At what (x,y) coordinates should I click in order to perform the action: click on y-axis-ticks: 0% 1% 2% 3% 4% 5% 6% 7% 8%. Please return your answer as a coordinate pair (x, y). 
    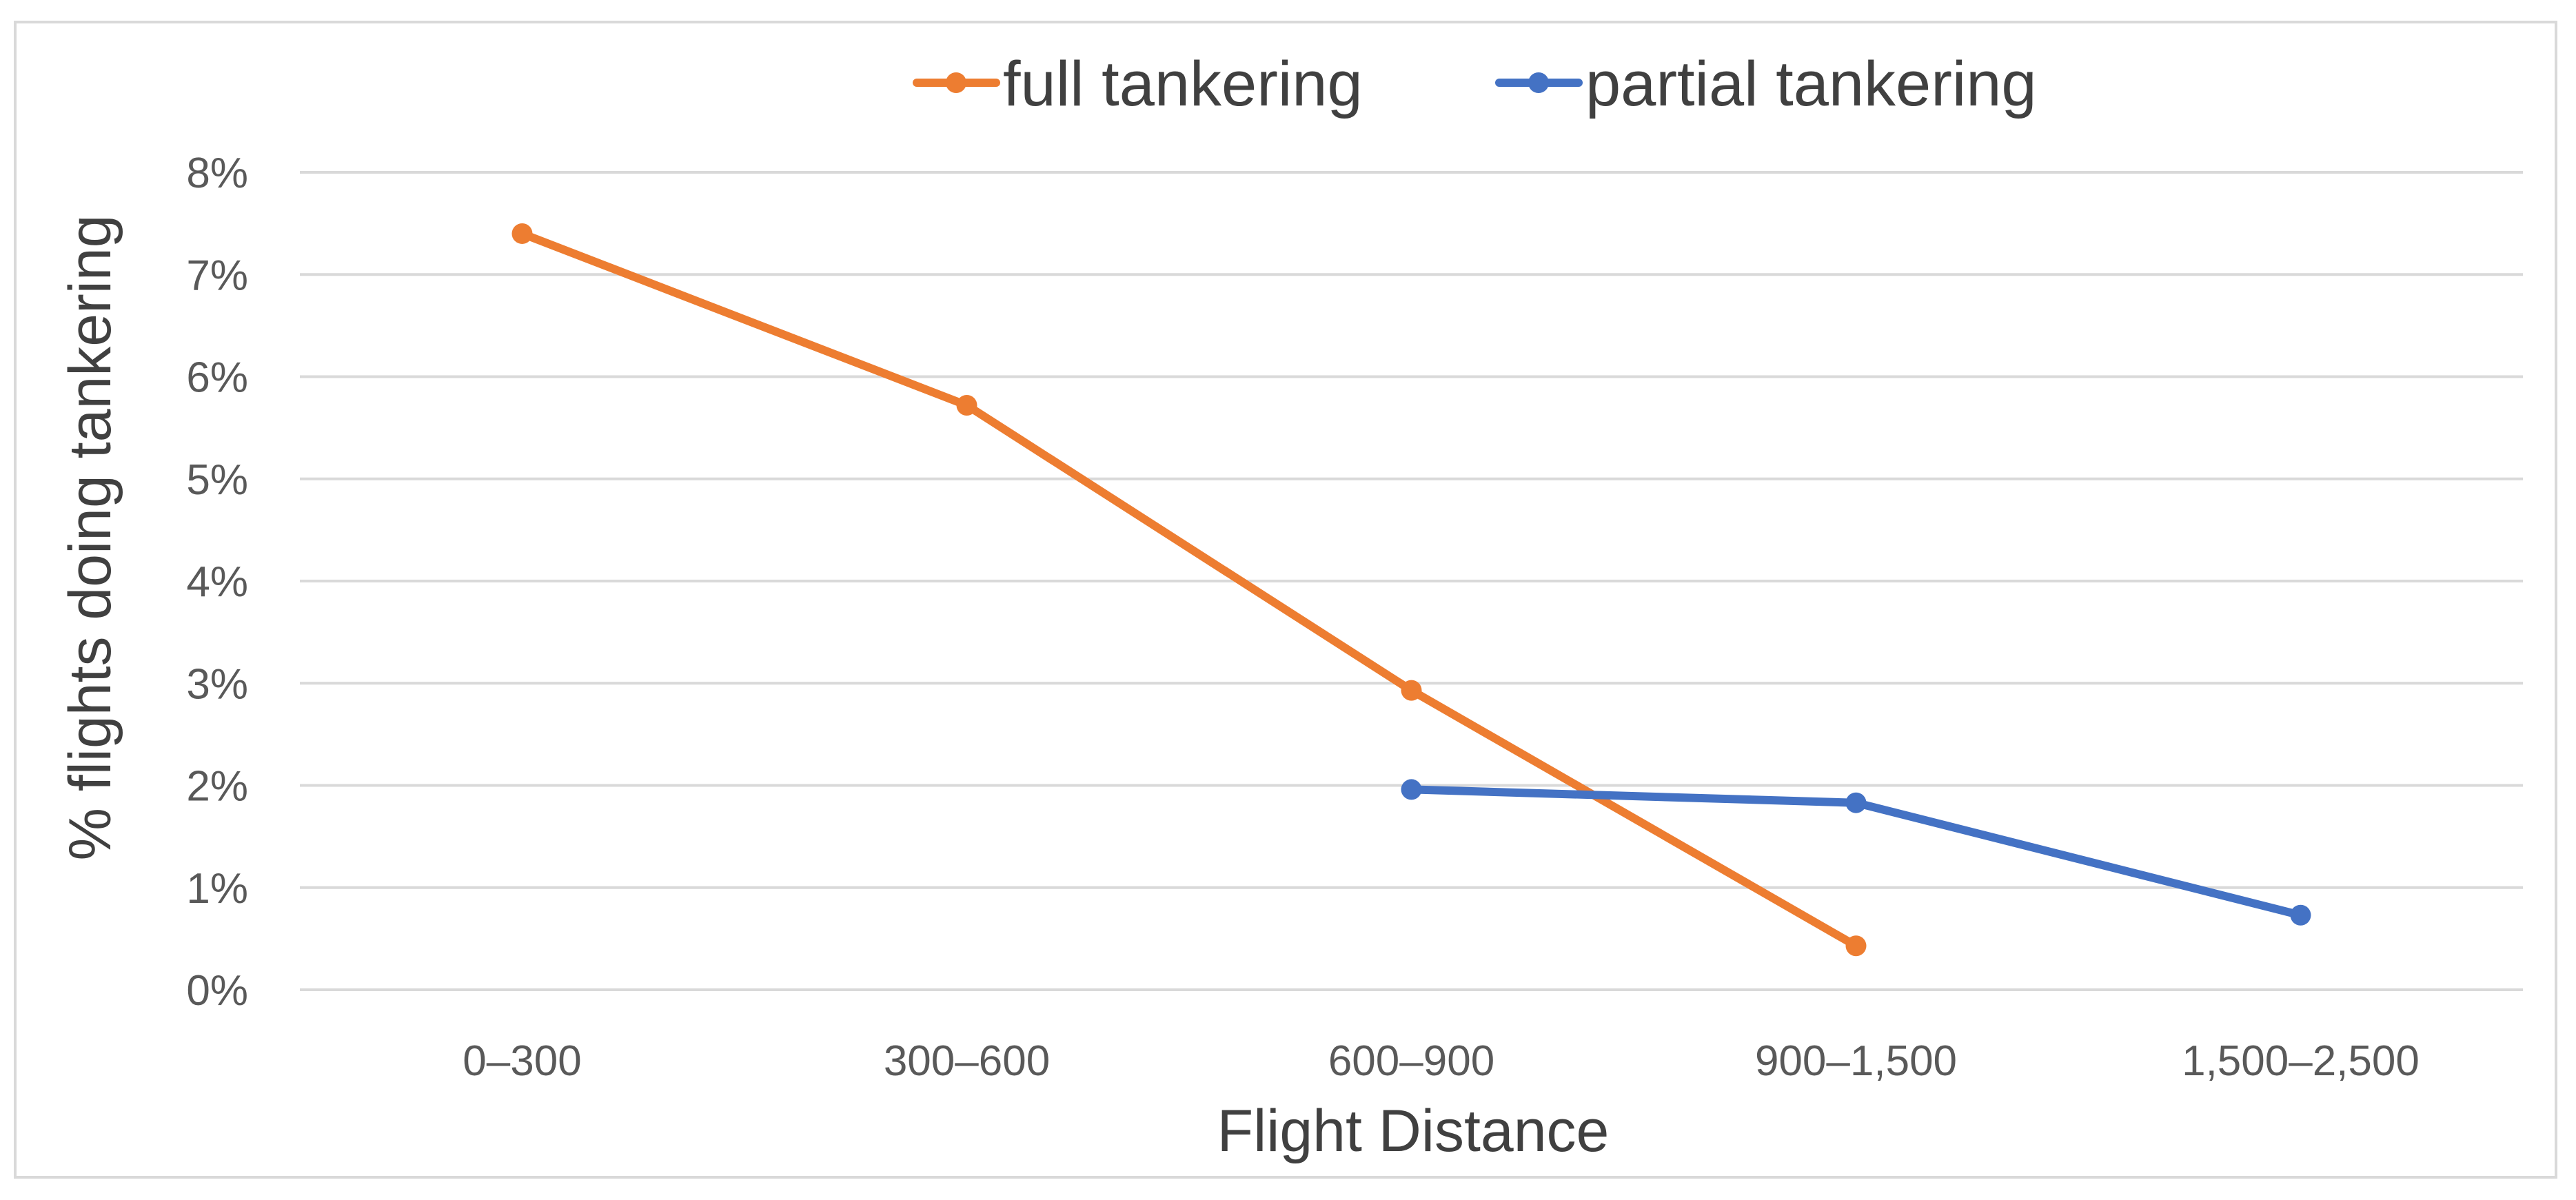
    Looking at the image, I should click on (217, 582).